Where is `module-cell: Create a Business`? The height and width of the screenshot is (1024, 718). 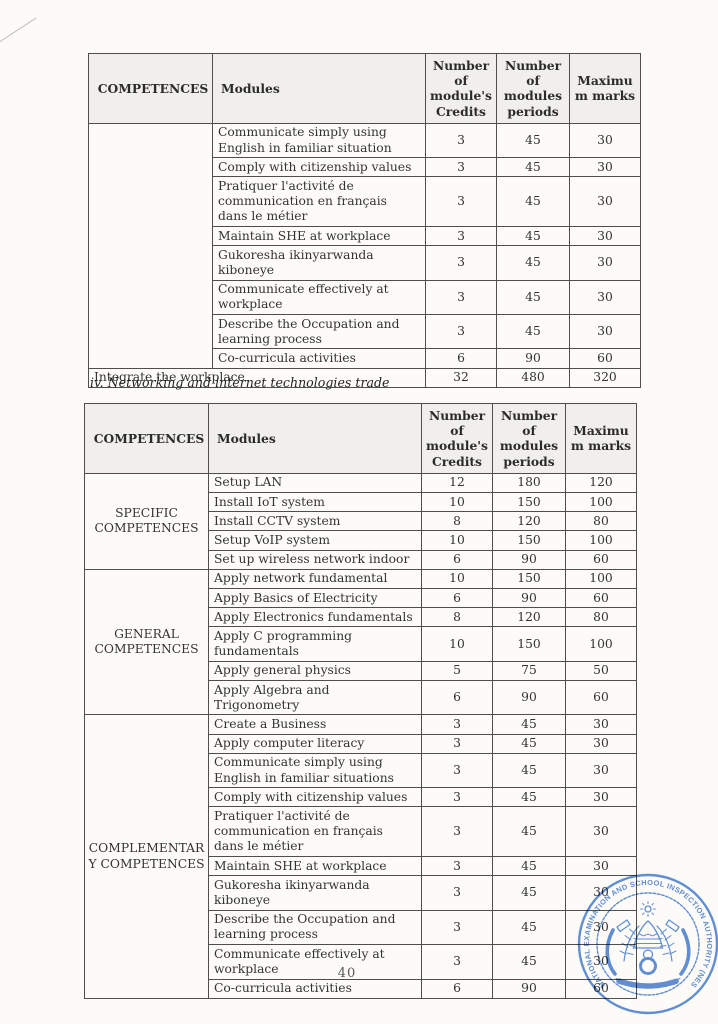
module-cell: Create a Business is located at coordinates (315, 724).